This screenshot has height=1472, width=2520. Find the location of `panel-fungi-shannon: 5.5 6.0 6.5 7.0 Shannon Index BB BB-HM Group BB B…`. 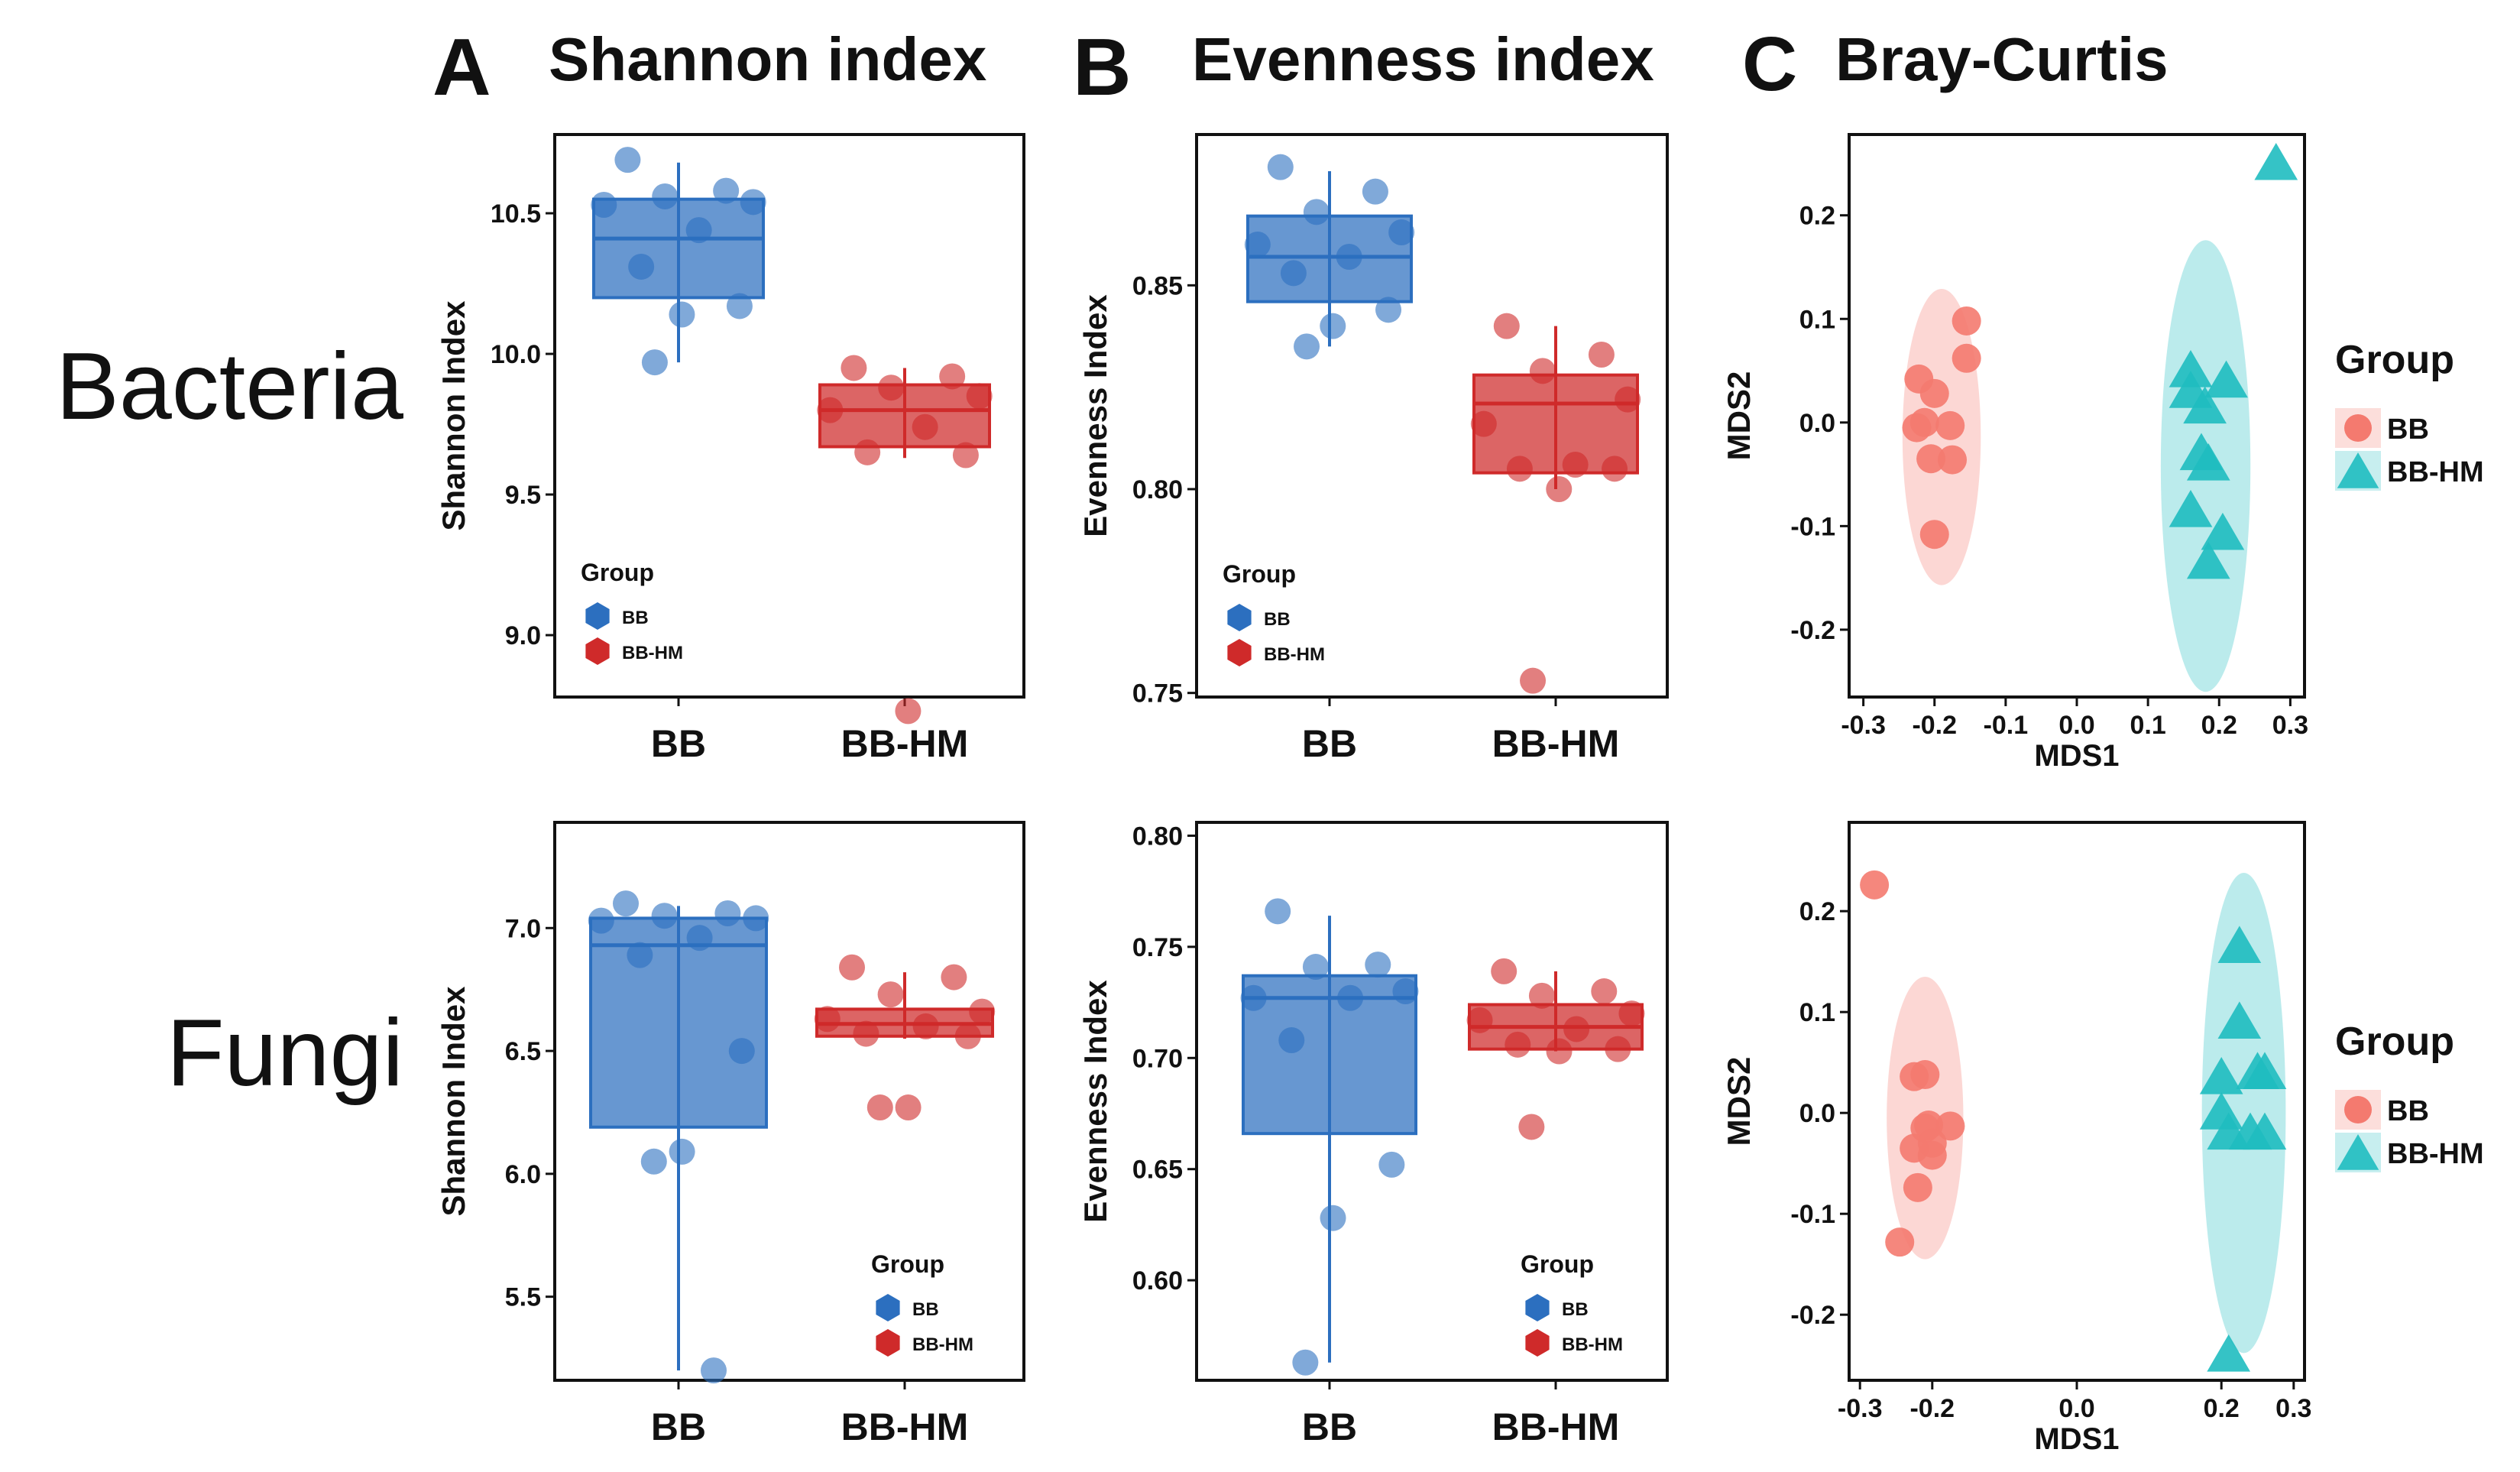

panel-fungi-shannon: 5.5 6.0 6.5 7.0 Shannon Index BB BB-HM Group BB B… is located at coordinates (730, 1134).